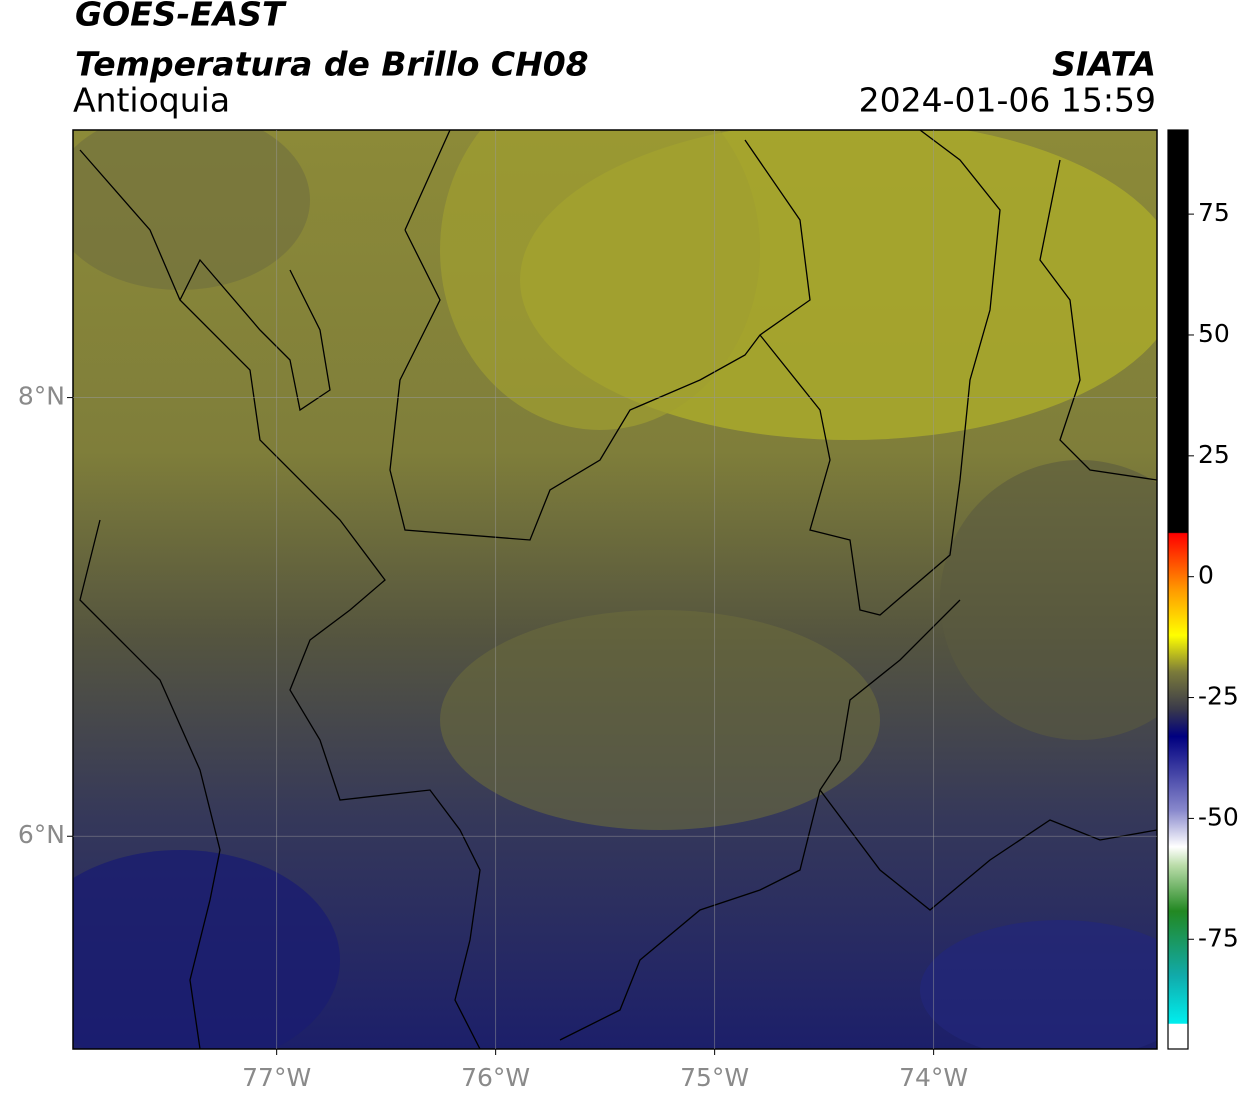 This screenshot has width=1252, height=1099. I want to click on x-tick-label: 76°W, so click(495, 1077).